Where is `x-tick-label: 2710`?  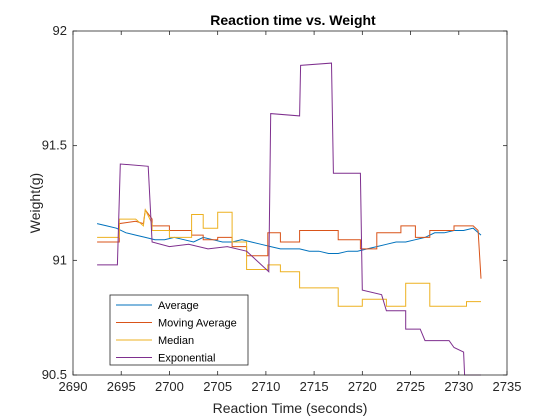 x-tick-label: 2710 is located at coordinates (265, 386).